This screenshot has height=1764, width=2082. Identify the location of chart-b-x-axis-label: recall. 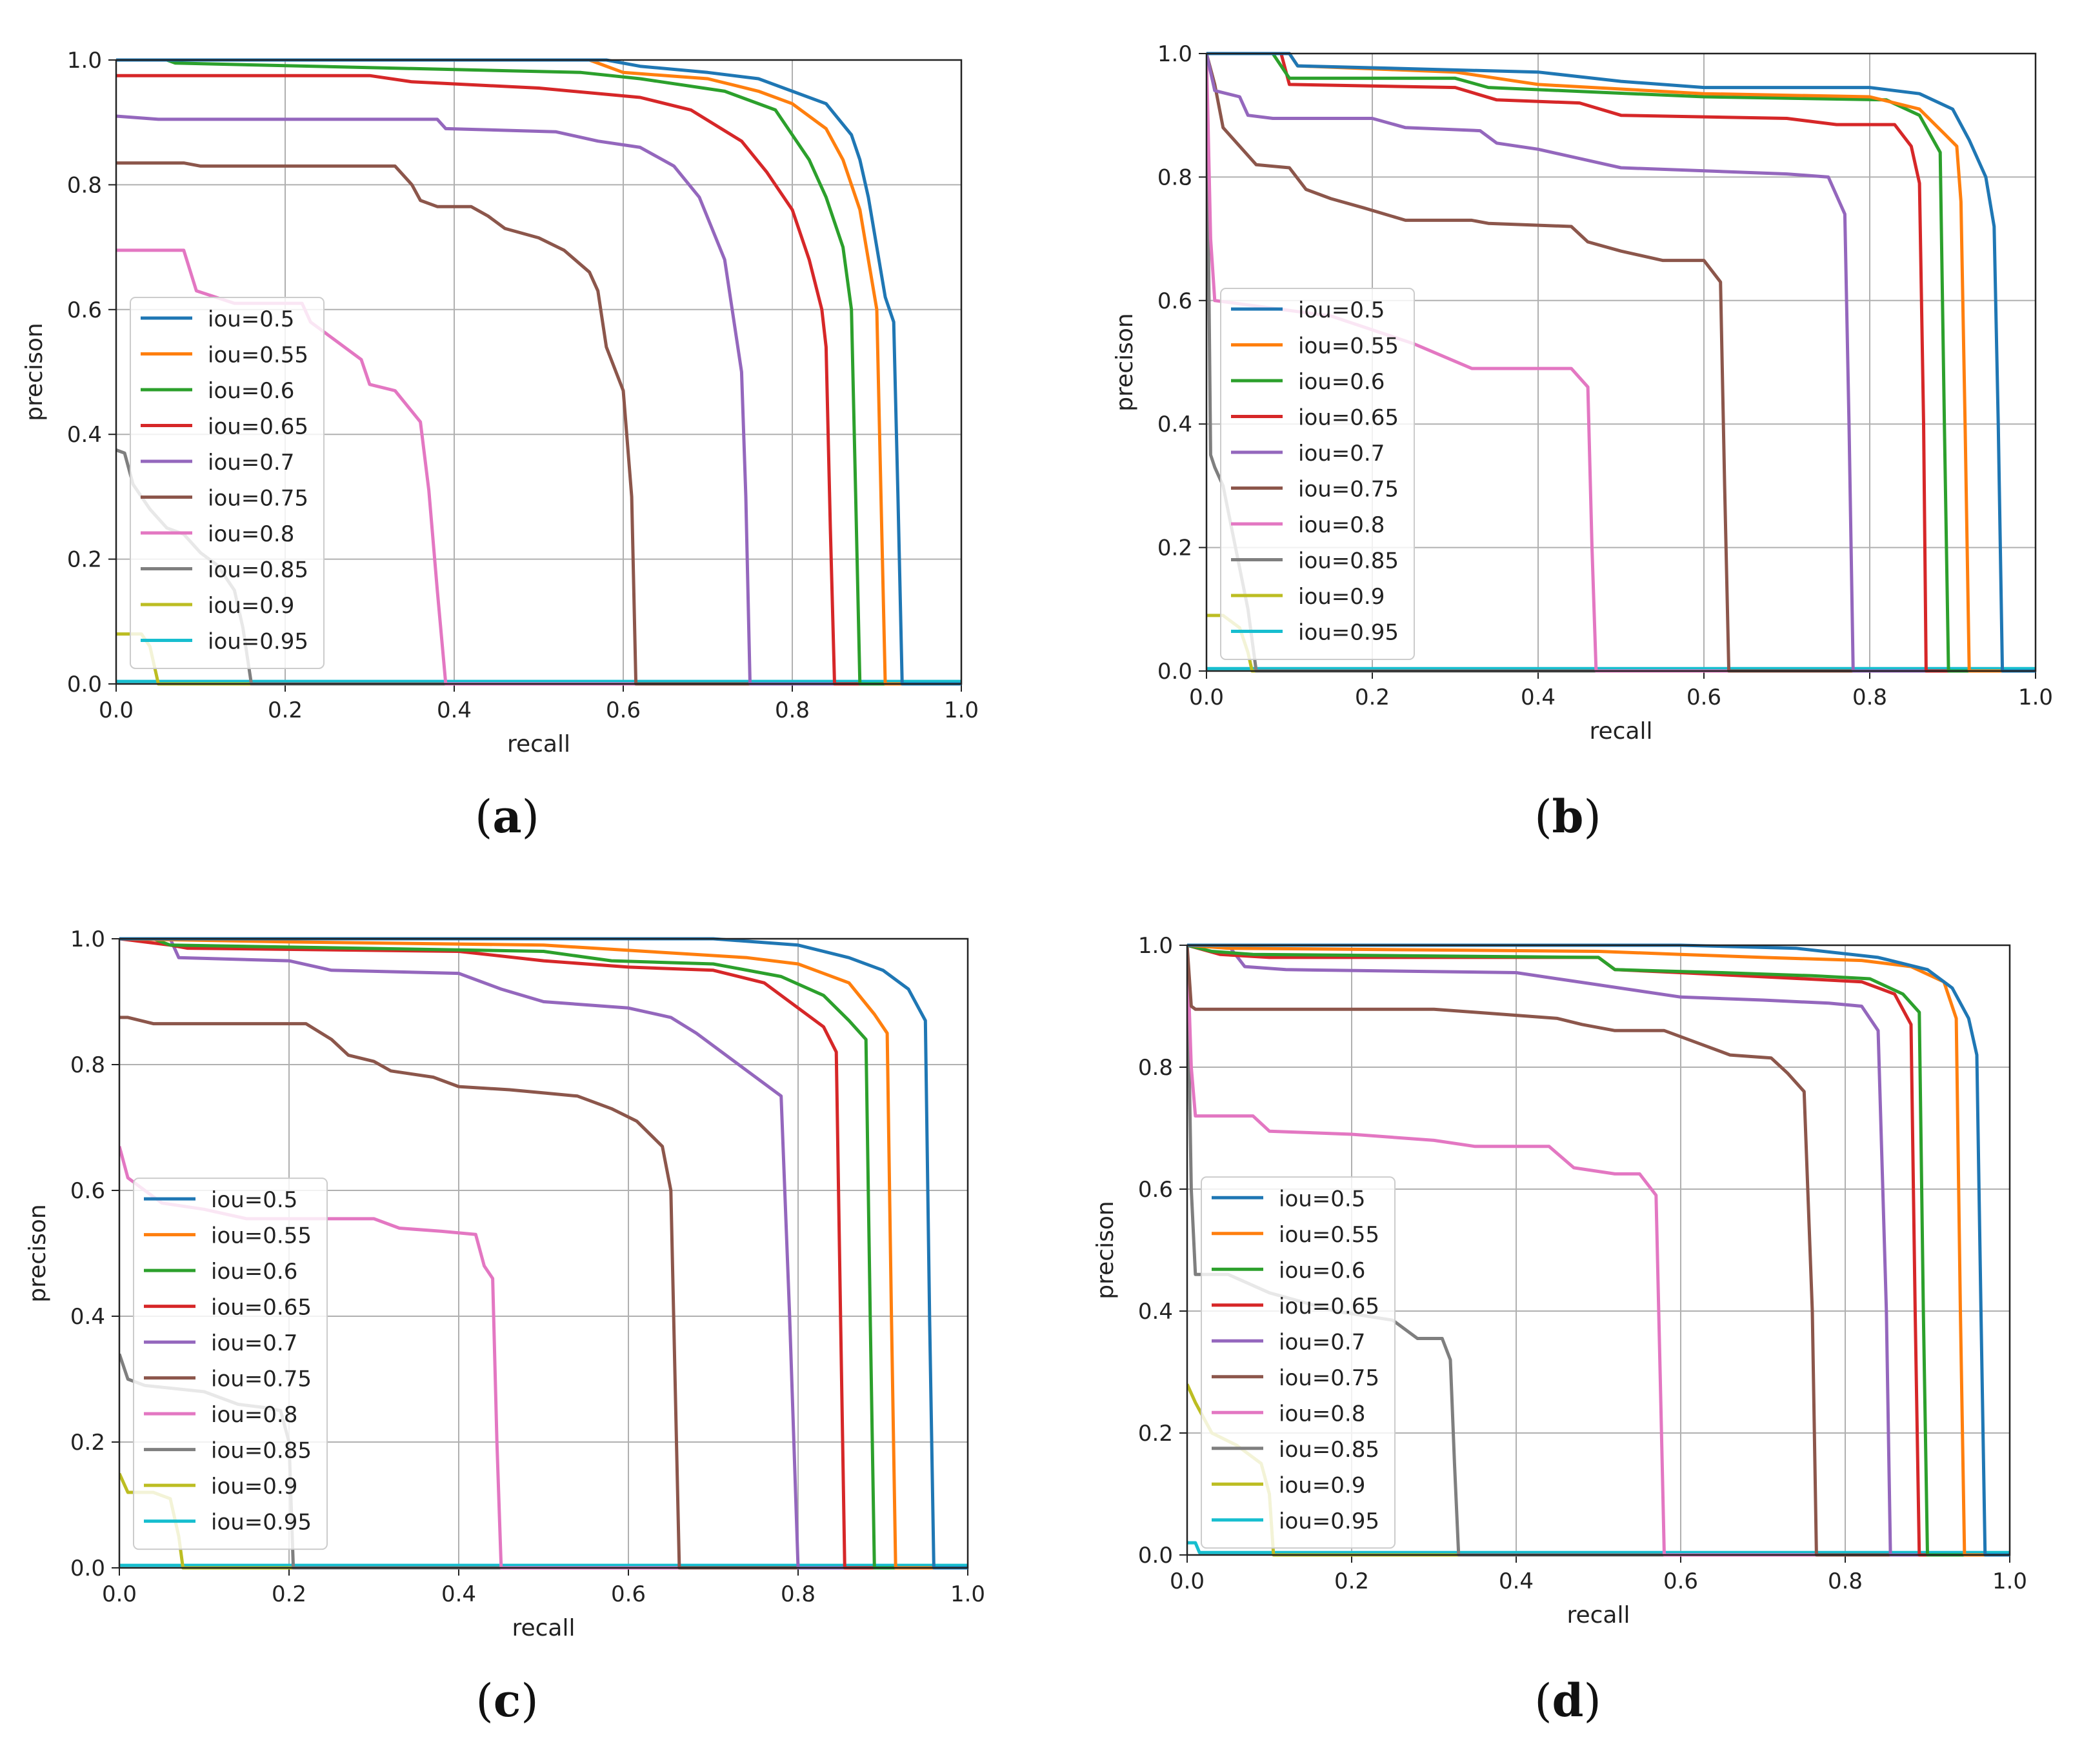
(1620, 731).